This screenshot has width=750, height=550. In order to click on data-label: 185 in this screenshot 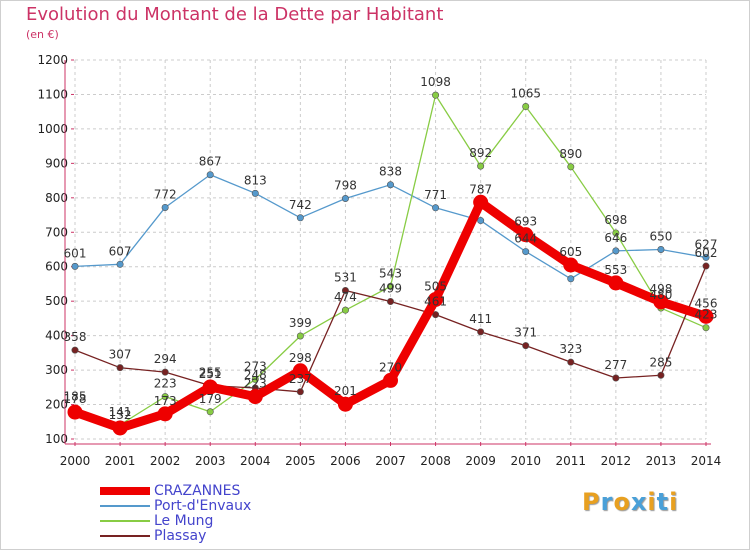, I will do `click(75, 397)`.